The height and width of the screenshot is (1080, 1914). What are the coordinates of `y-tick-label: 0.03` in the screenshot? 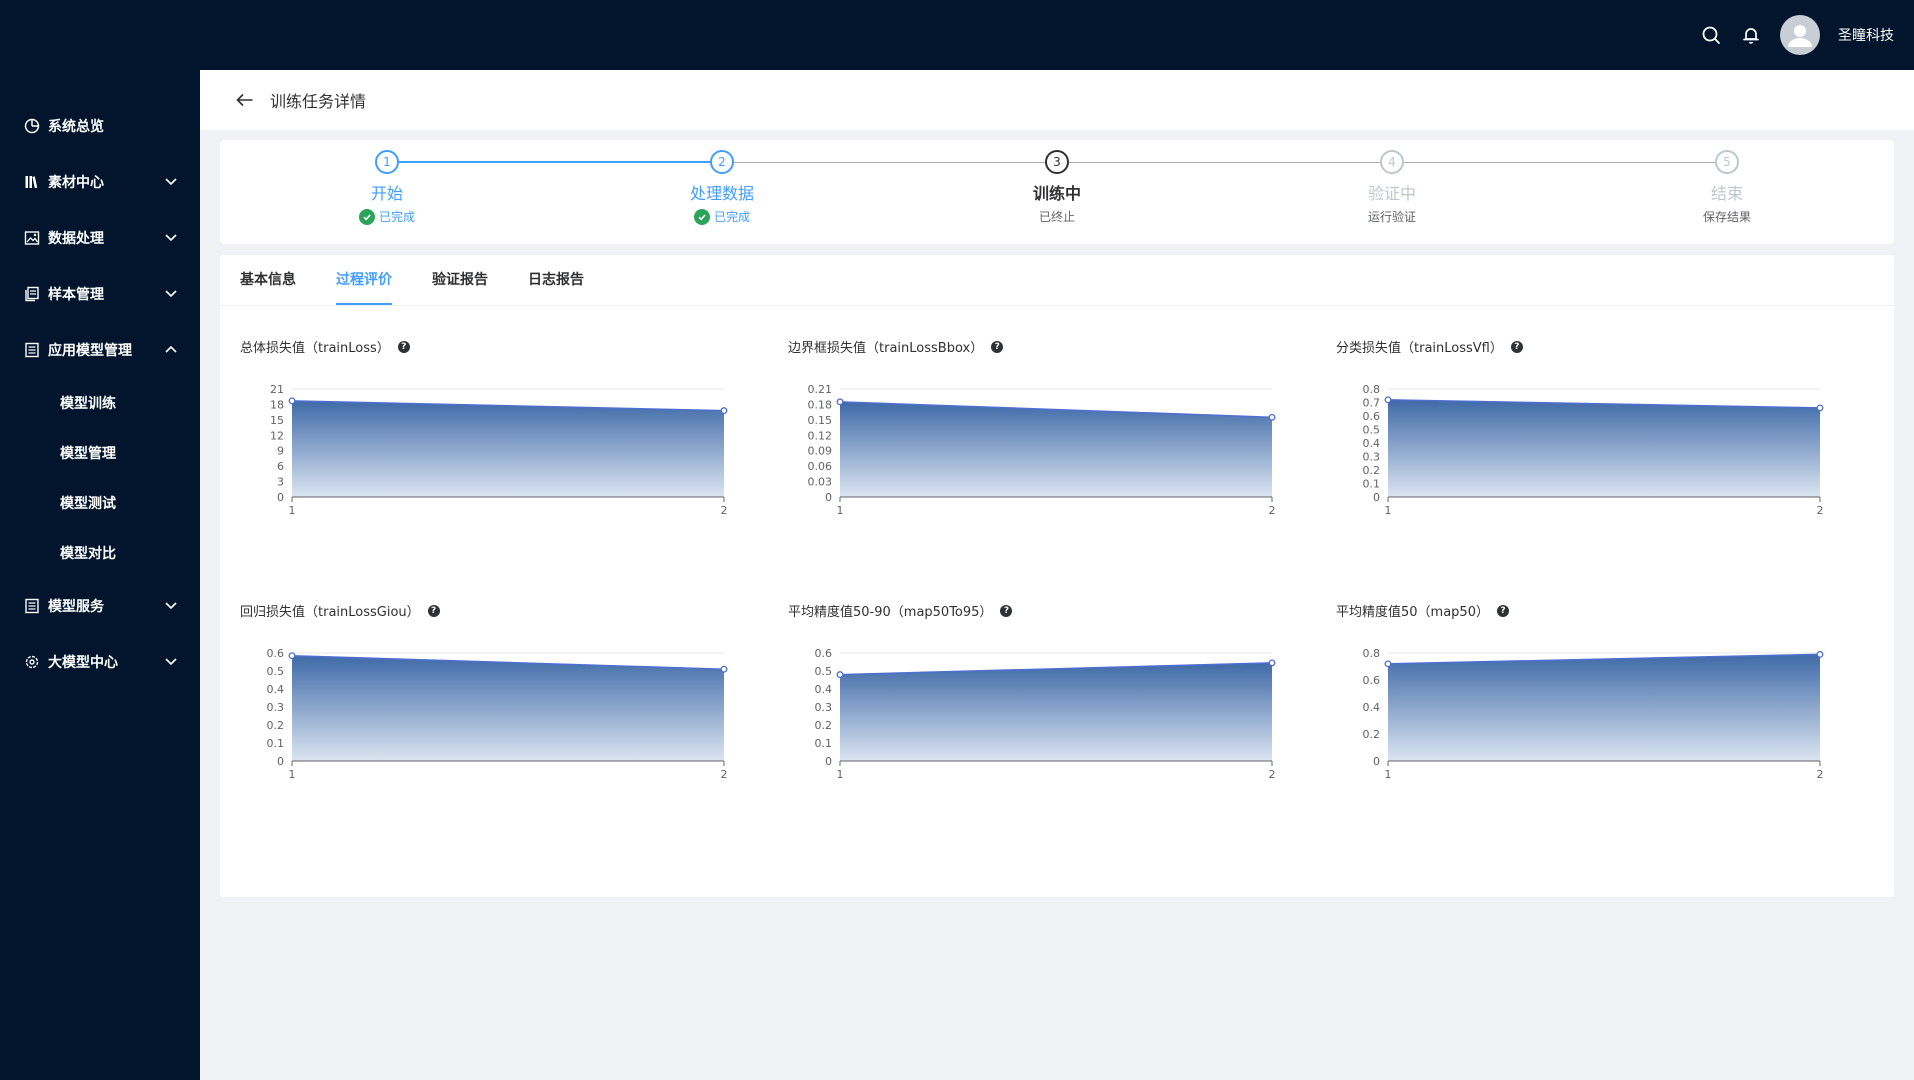 It's located at (820, 482).